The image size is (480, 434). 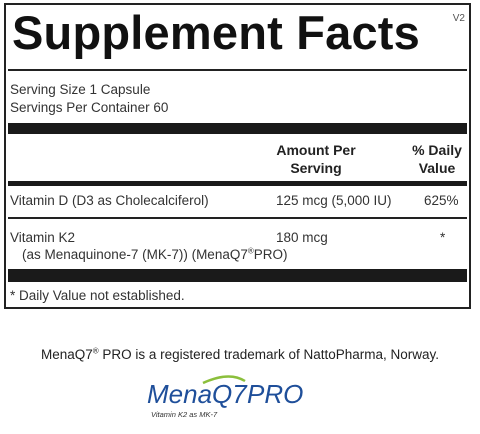 I want to click on version-label: V2, so click(x=458, y=18).